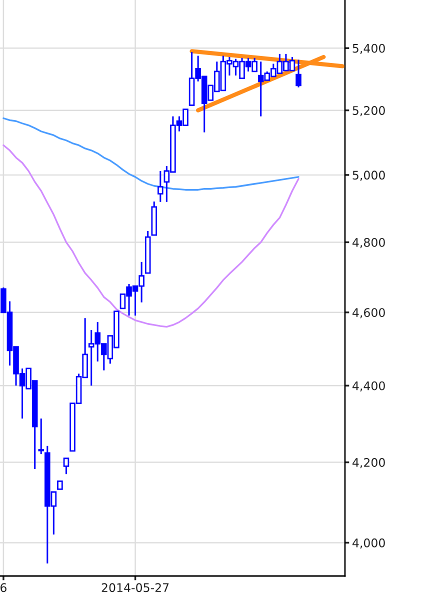  Describe the element at coordinates (368, 49) in the screenshot. I see `y-tick-label: 5,400` at that location.